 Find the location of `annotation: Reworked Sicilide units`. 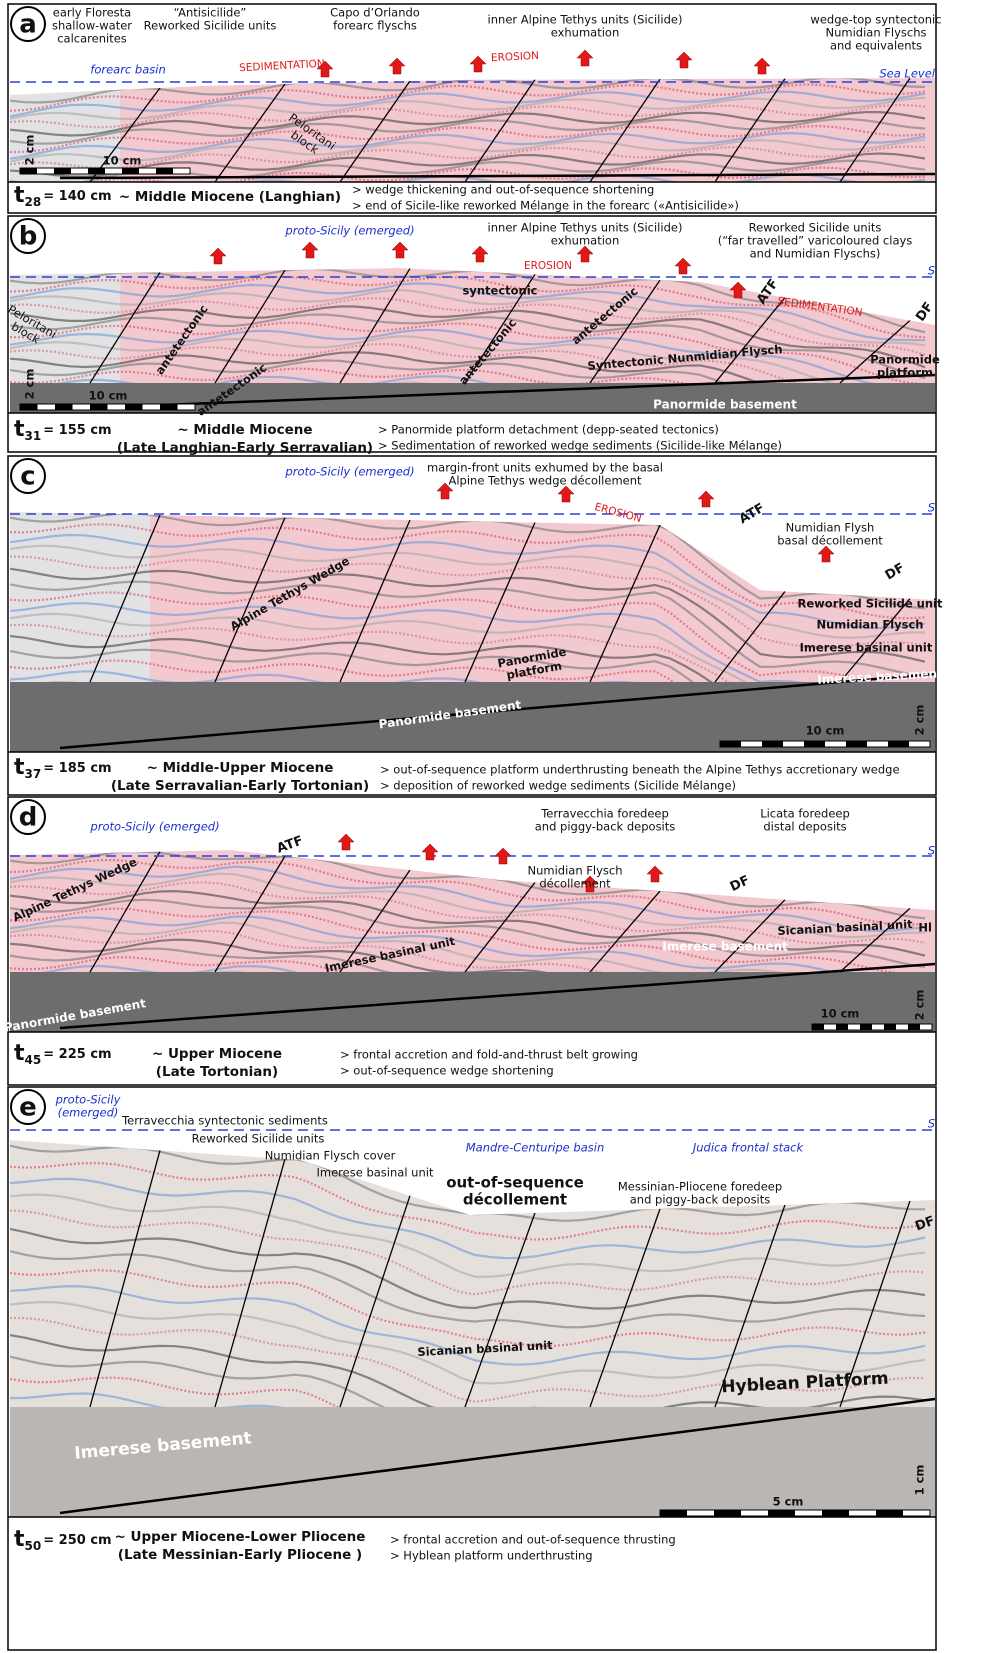

annotation: Reworked Sicilide units is located at coordinates (210, 26).